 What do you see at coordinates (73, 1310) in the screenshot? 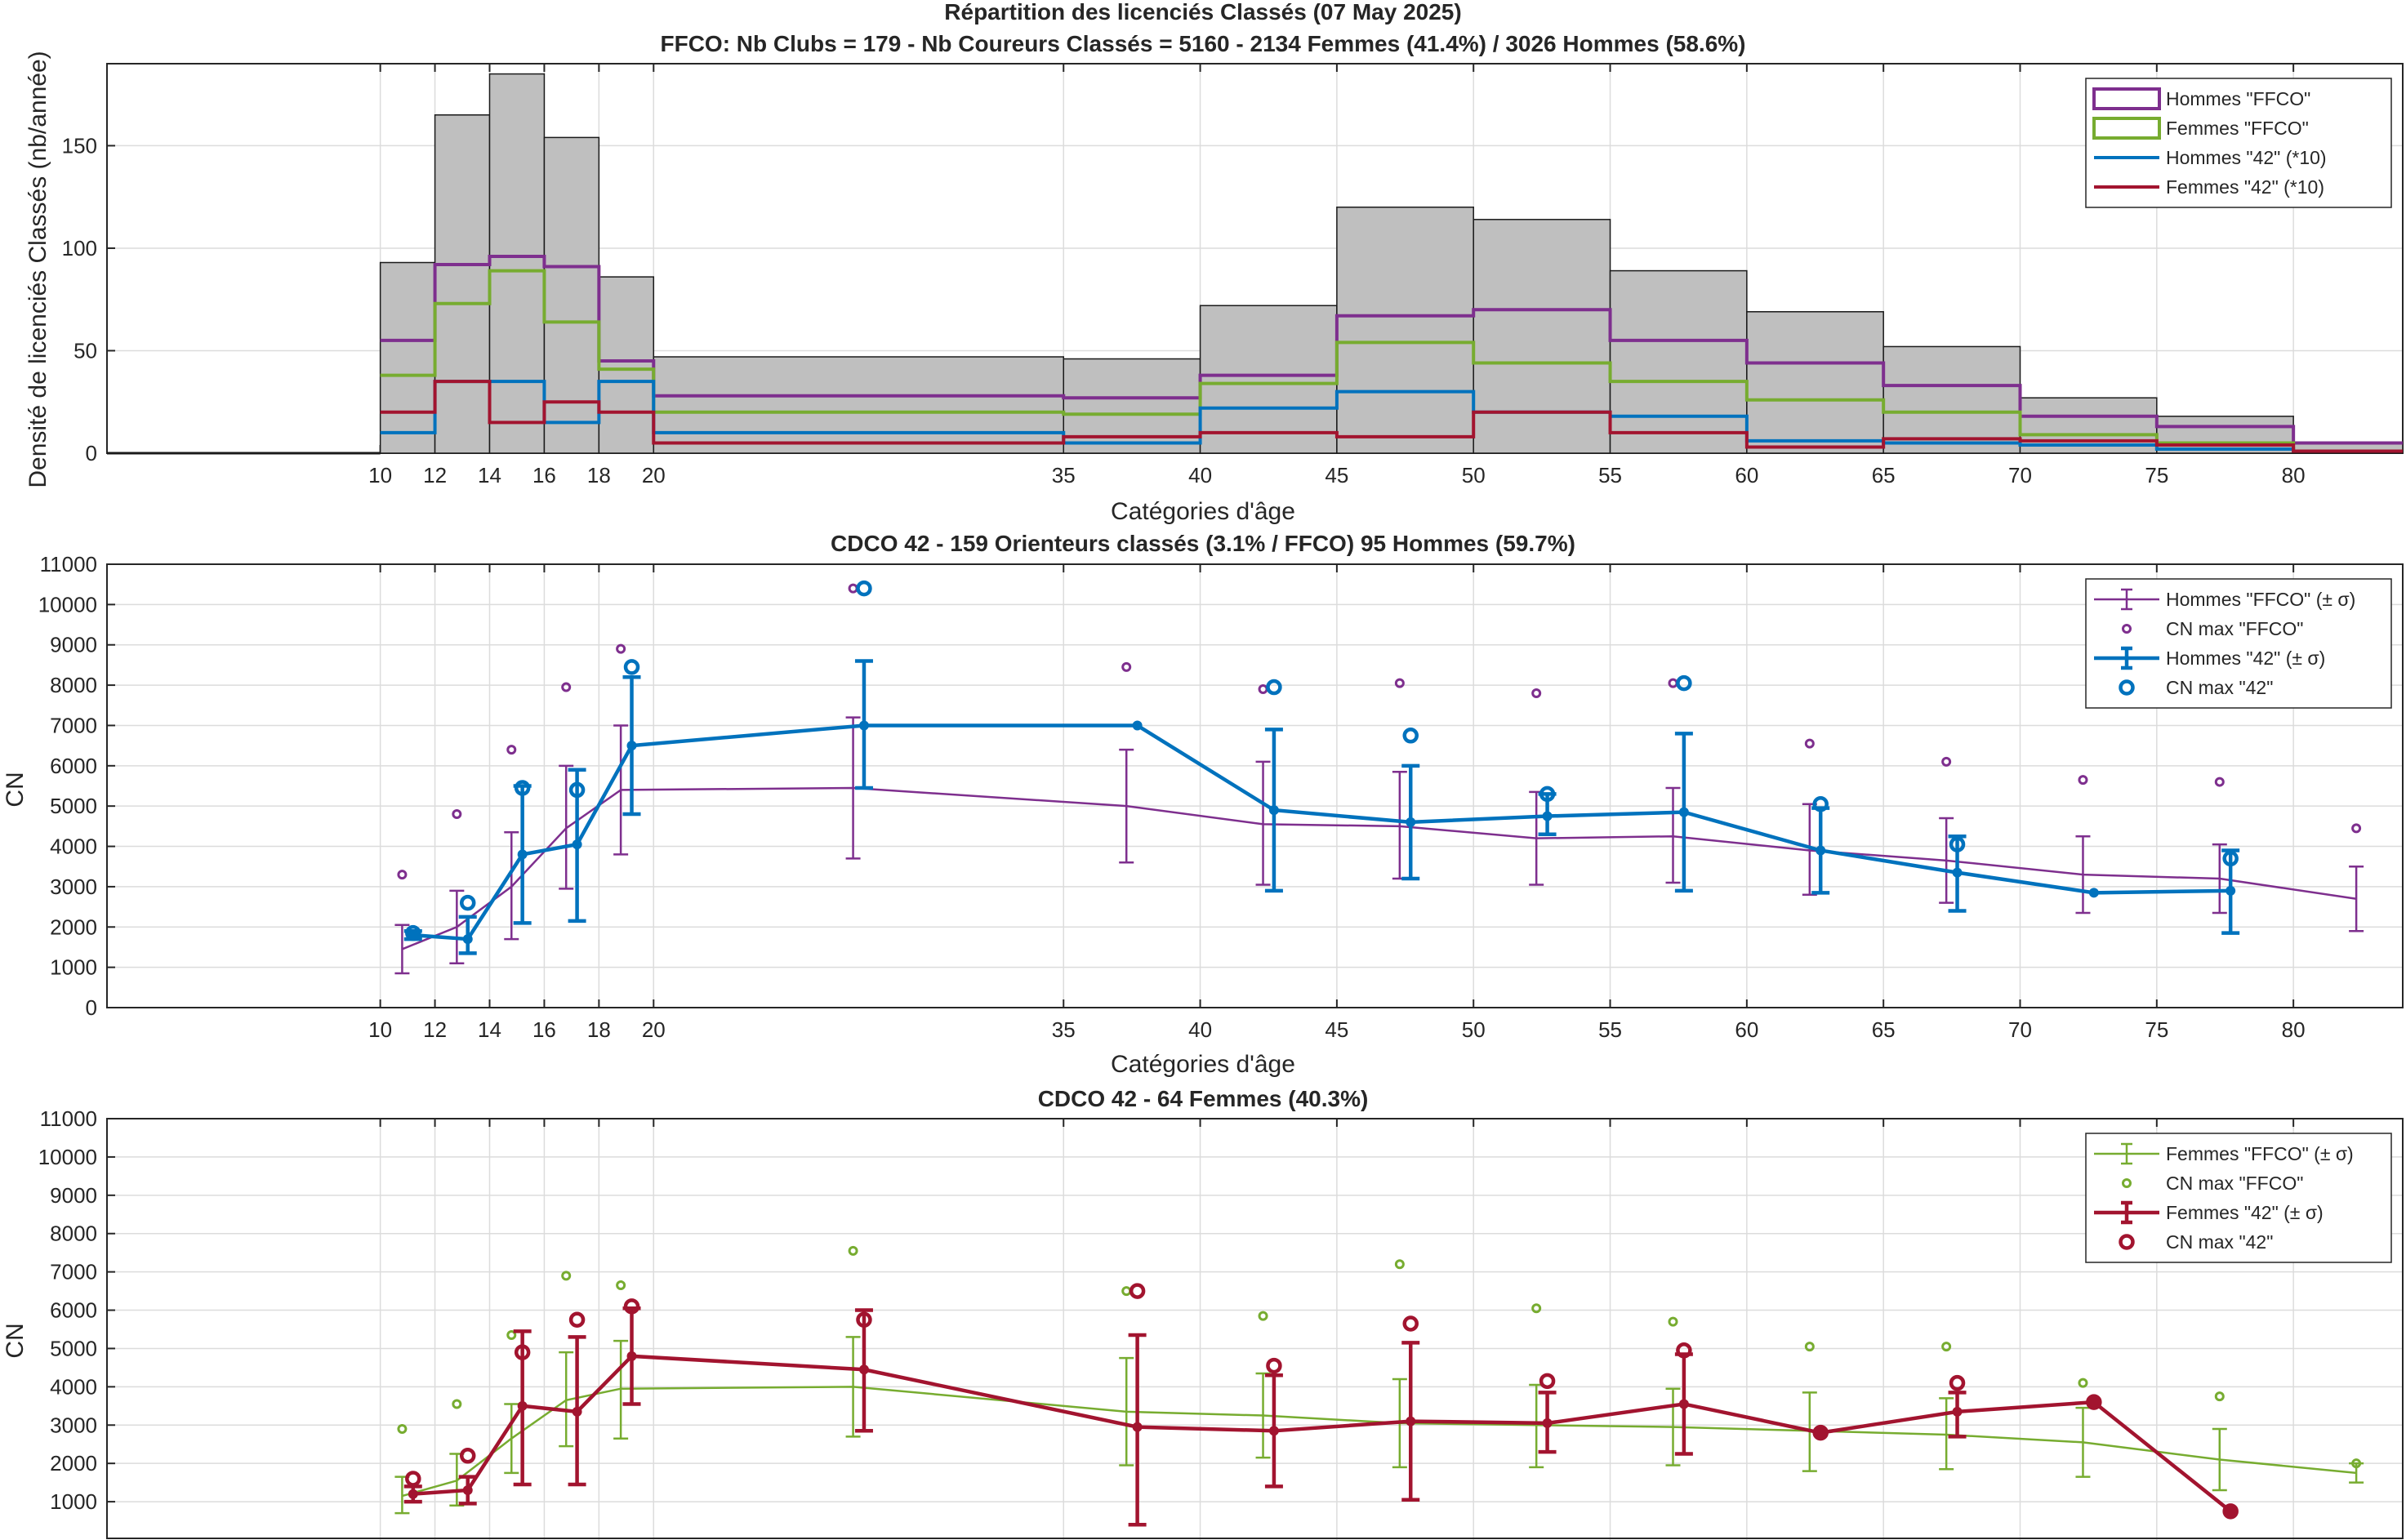
I see `y-tick-label: 6000` at bounding box center [73, 1310].